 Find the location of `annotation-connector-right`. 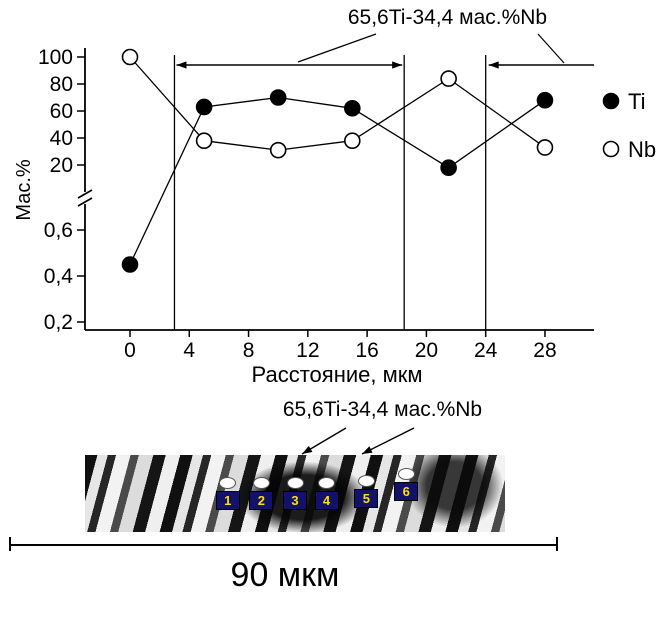

annotation-connector-right is located at coordinates (551, 48).